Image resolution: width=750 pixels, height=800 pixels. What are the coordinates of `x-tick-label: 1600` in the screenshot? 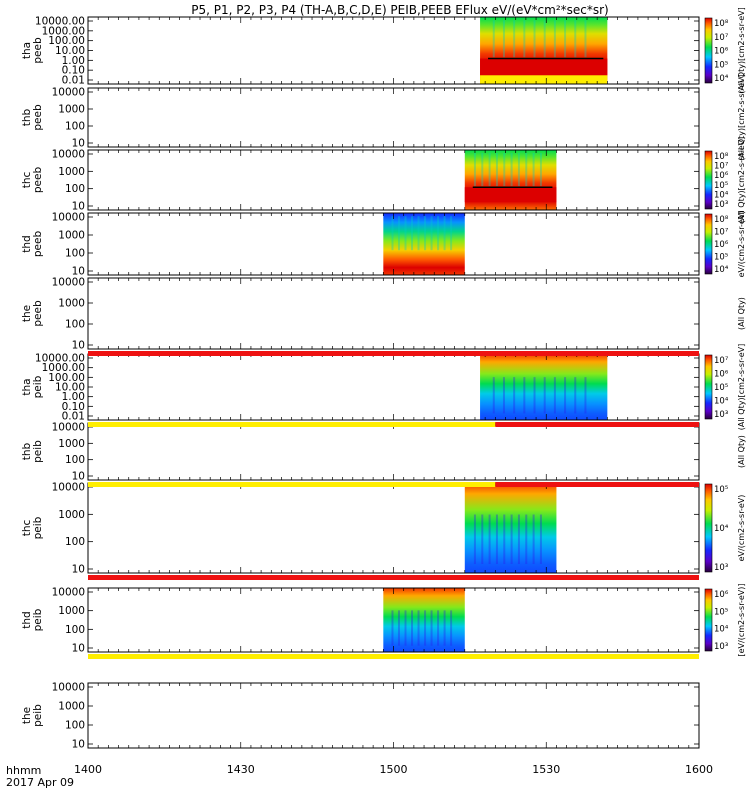 It's located at (699, 769).